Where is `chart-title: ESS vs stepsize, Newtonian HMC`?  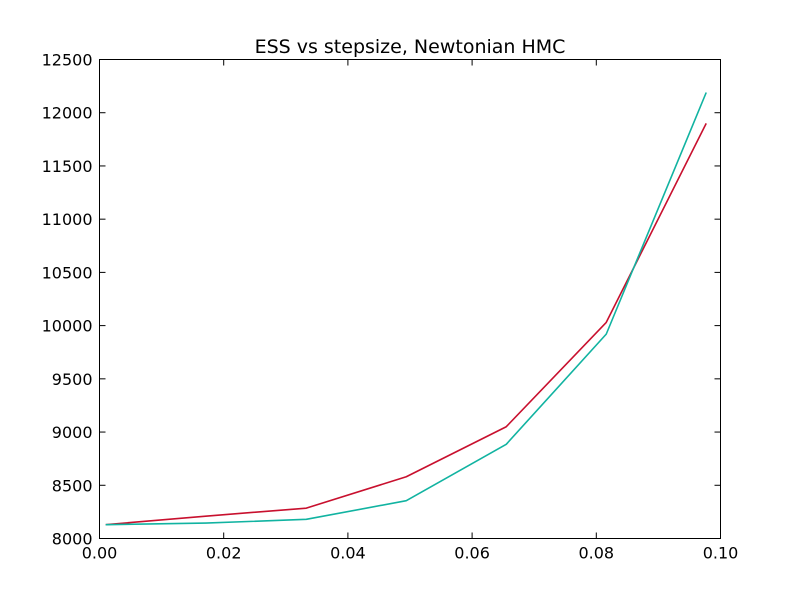
chart-title: ESS vs stepsize, Newtonian HMC is located at coordinates (410, 47).